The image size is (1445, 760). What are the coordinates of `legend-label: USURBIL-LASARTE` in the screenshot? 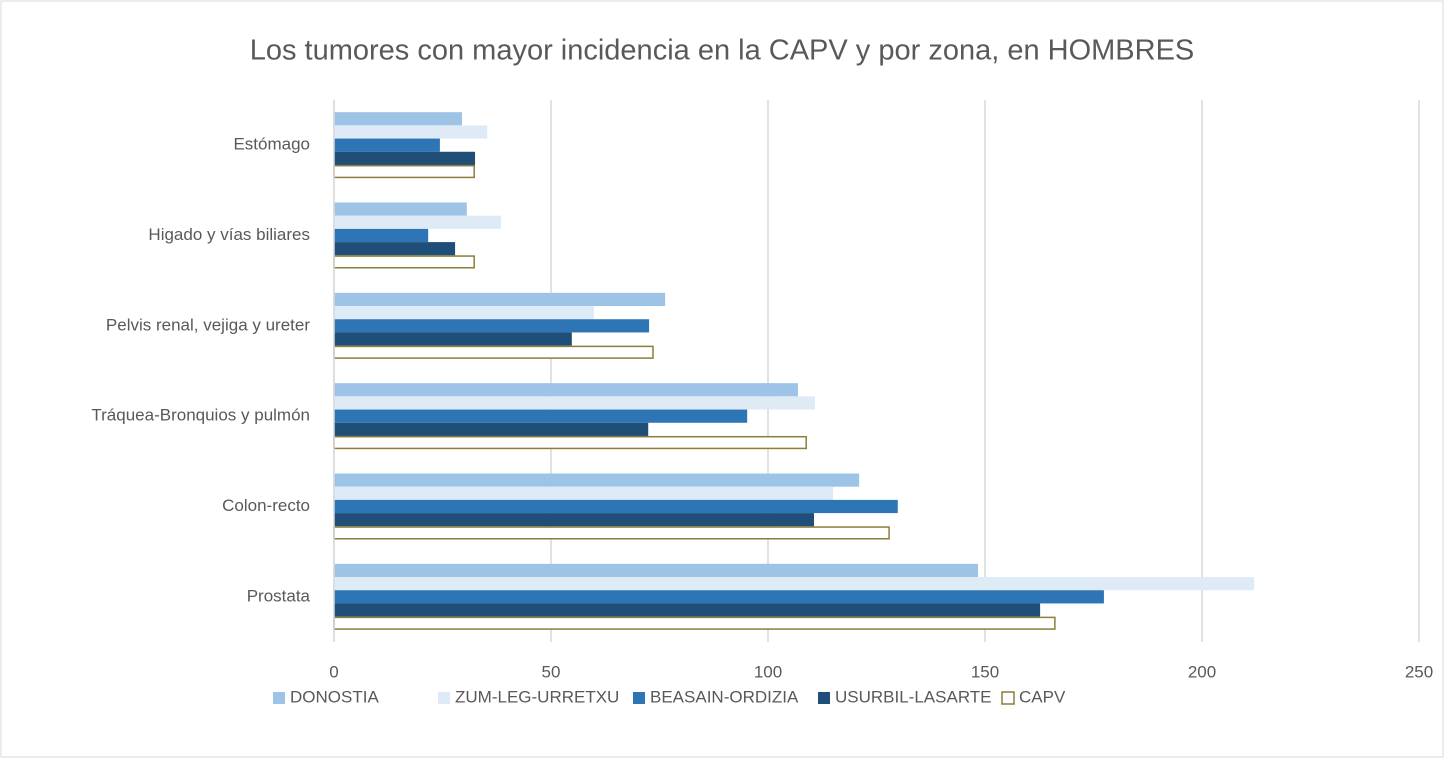 It's located at (913, 696).